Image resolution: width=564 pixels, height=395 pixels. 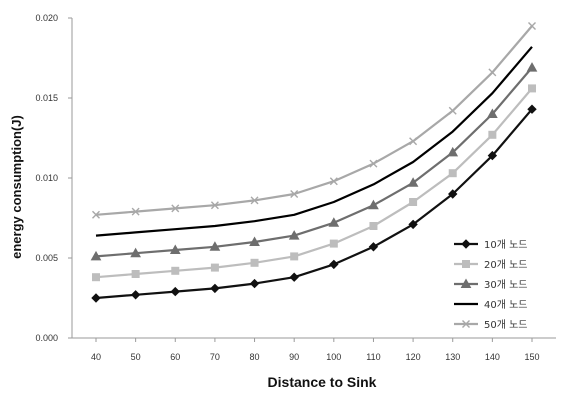 I want to click on legend-item: 10개 노드, so click(x=491, y=245).